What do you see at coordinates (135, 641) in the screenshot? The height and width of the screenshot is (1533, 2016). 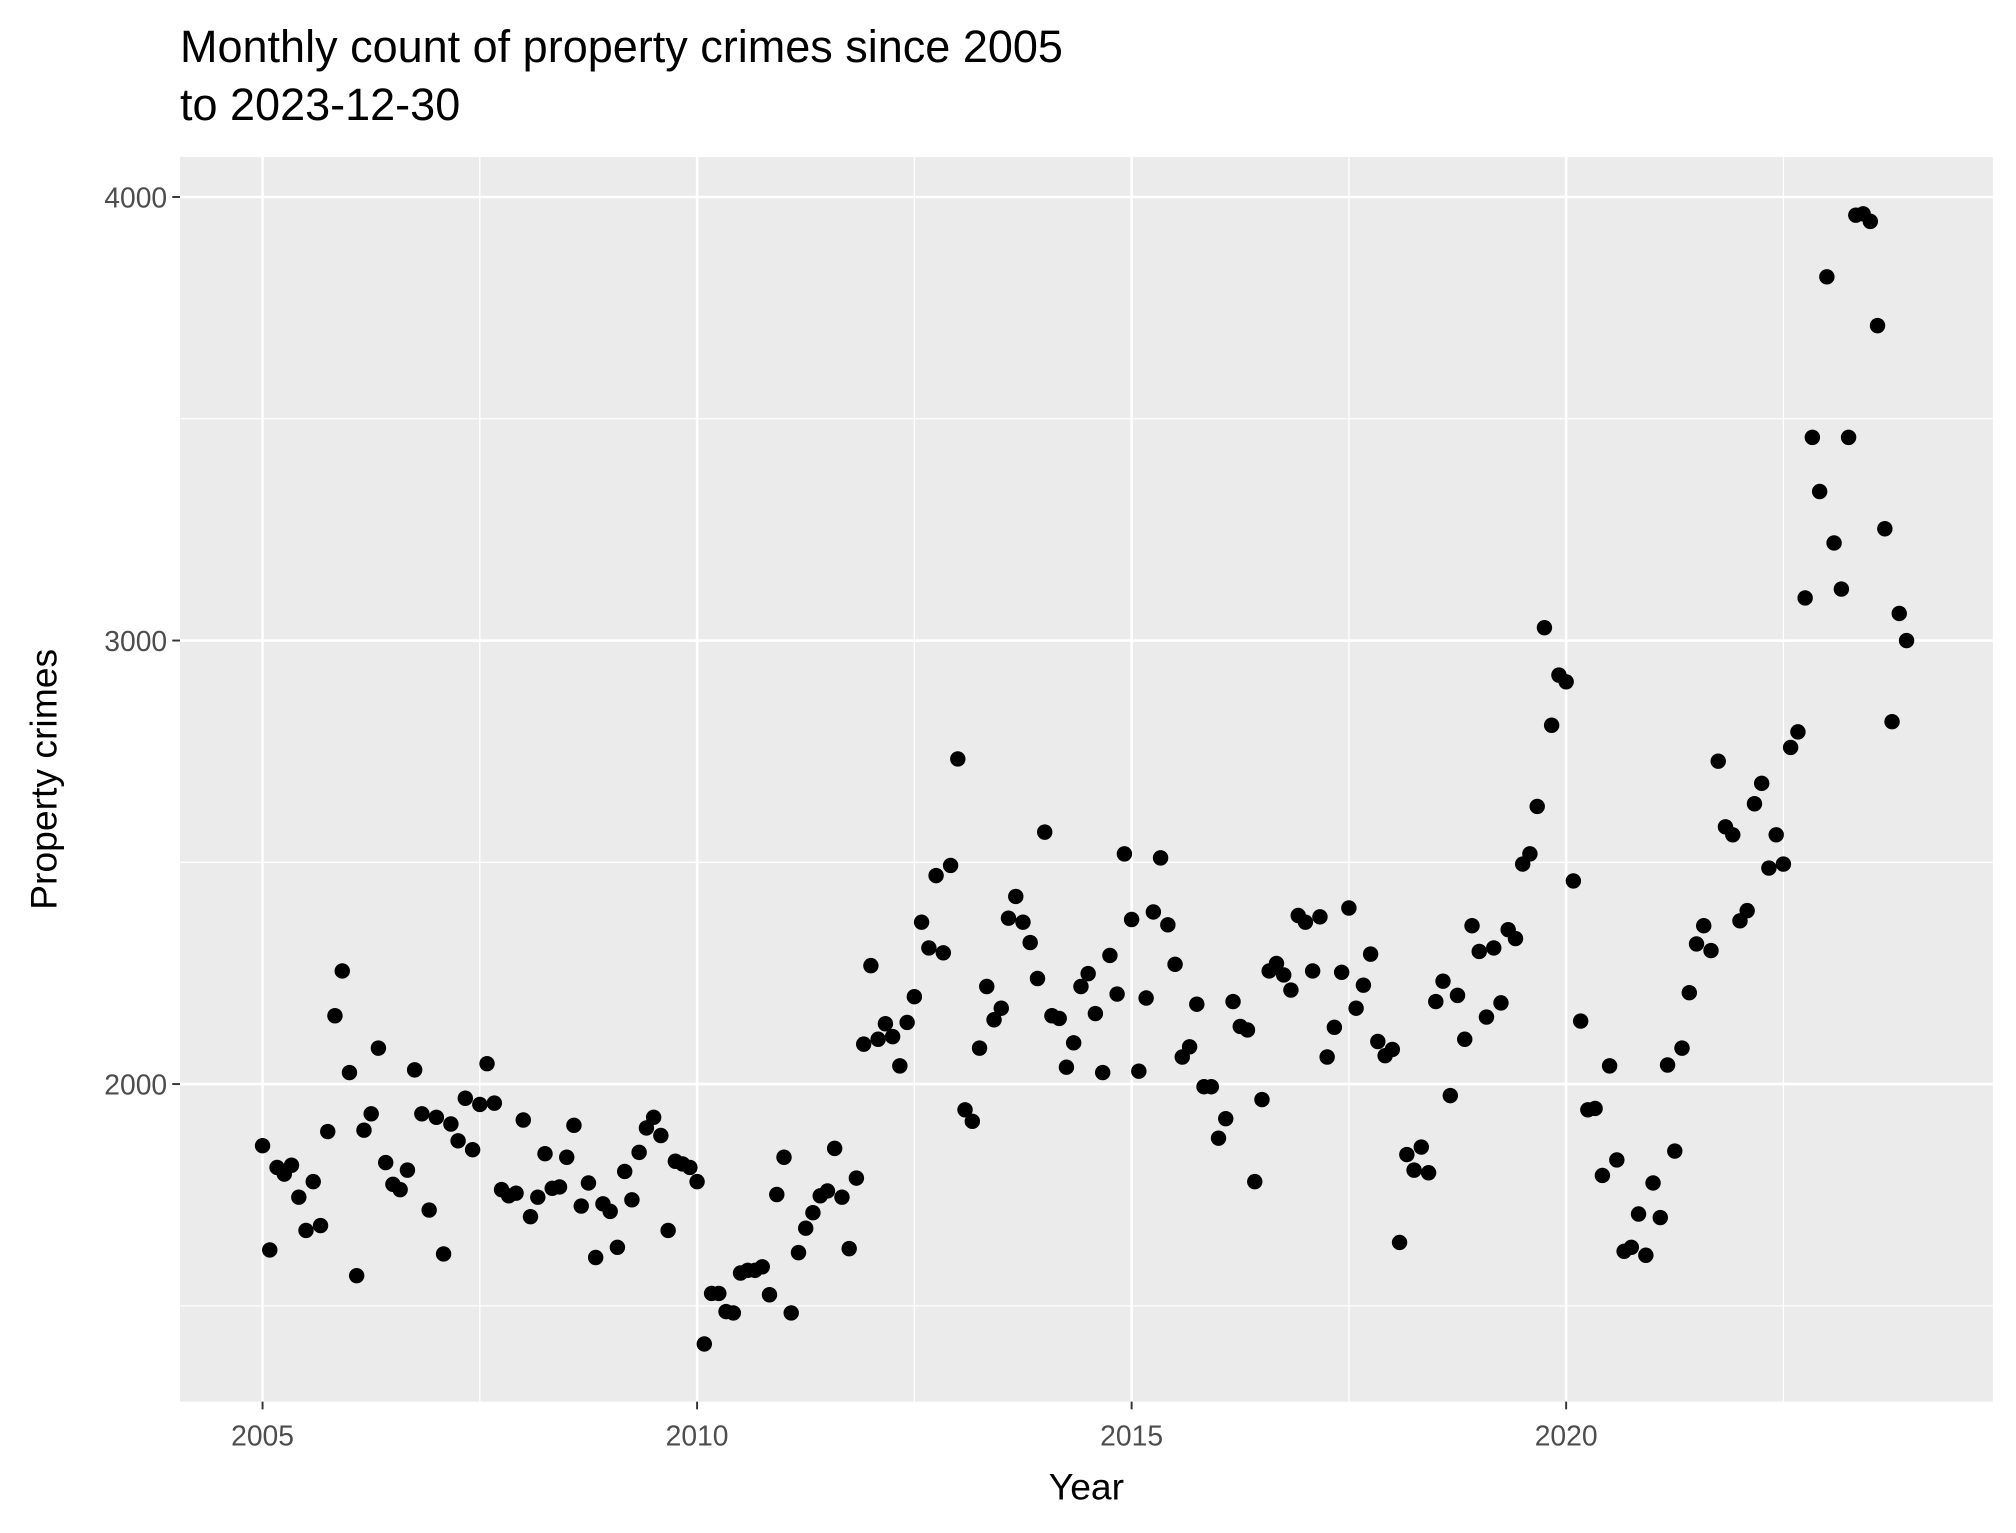 I see `y-tick-label: 3000` at bounding box center [135, 641].